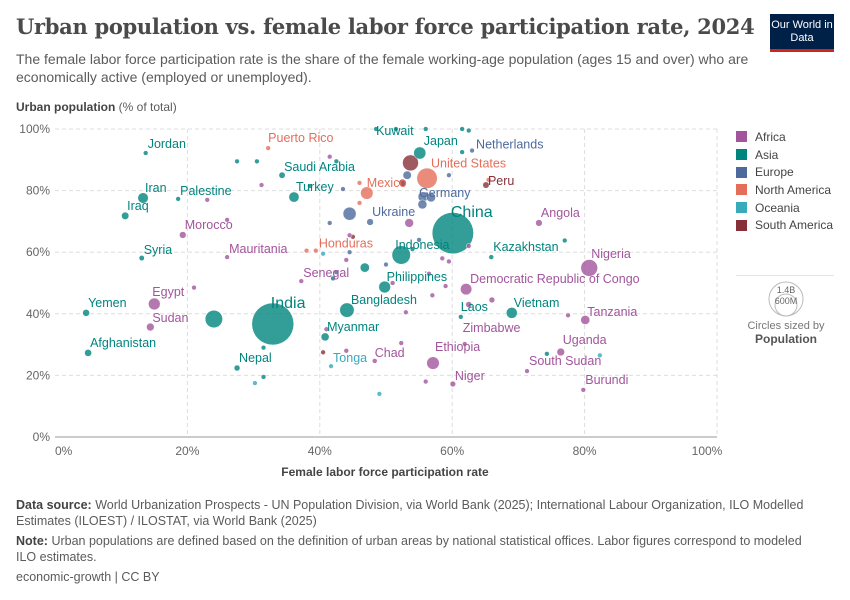 The width and height of the screenshot is (850, 600). I want to click on data-label: China, so click(472, 212).